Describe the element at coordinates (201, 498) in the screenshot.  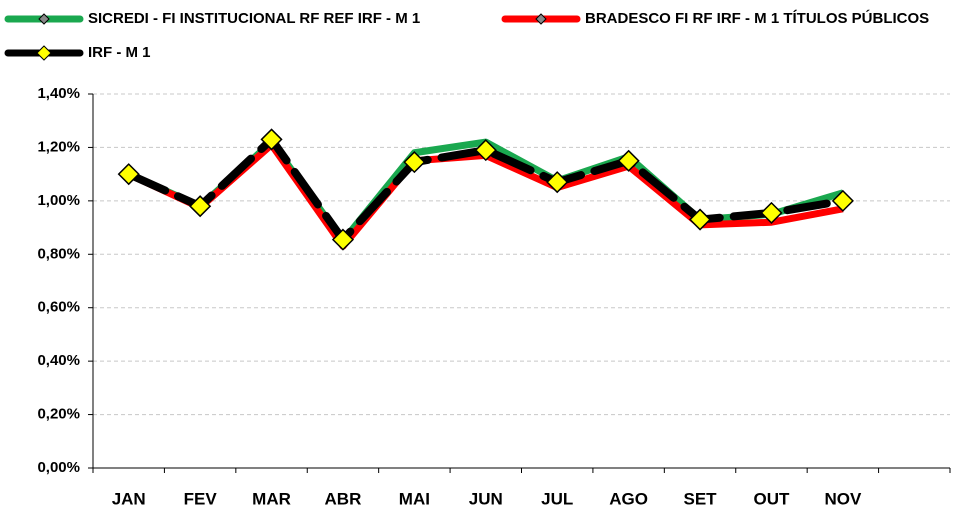
I see `x-tick-label: FEV` at that location.